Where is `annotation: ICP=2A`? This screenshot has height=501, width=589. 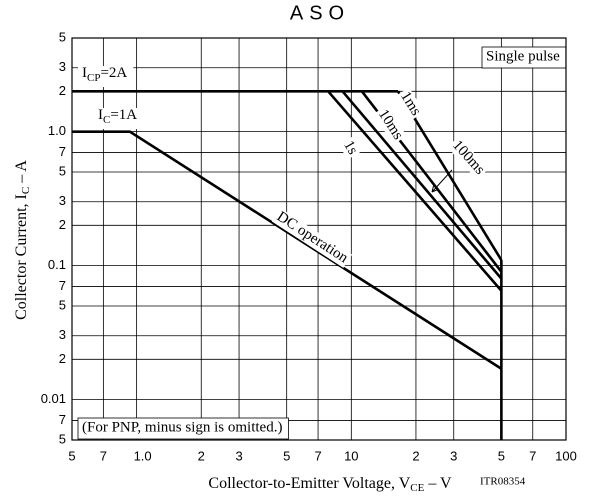 annotation: ICP=2A is located at coordinates (104, 74).